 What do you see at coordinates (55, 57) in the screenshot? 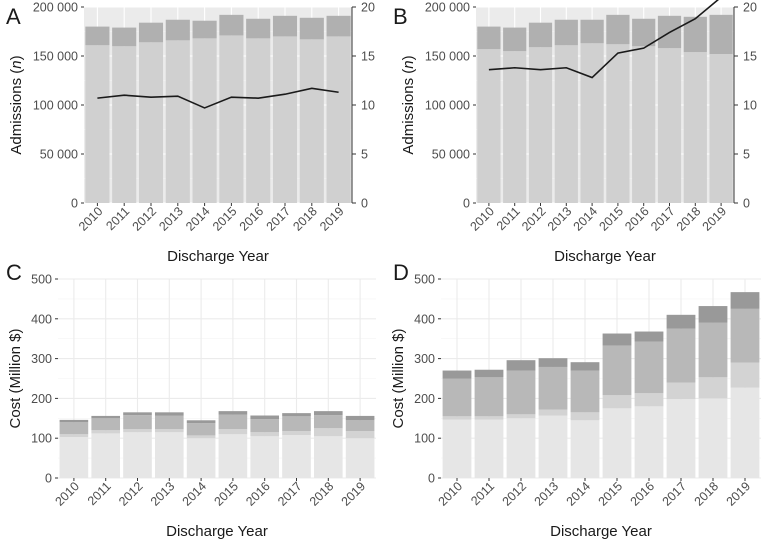
I see `y-tick-label: 150 000` at bounding box center [55, 57].